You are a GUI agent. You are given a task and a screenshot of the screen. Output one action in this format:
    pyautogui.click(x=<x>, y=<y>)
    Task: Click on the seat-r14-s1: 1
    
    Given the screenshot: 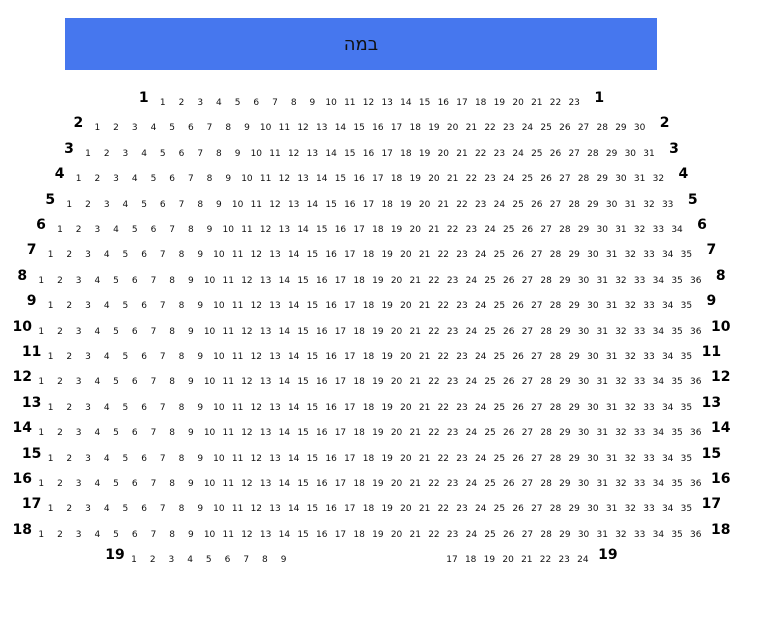 What is the action you would take?
    pyautogui.click(x=41, y=433)
    